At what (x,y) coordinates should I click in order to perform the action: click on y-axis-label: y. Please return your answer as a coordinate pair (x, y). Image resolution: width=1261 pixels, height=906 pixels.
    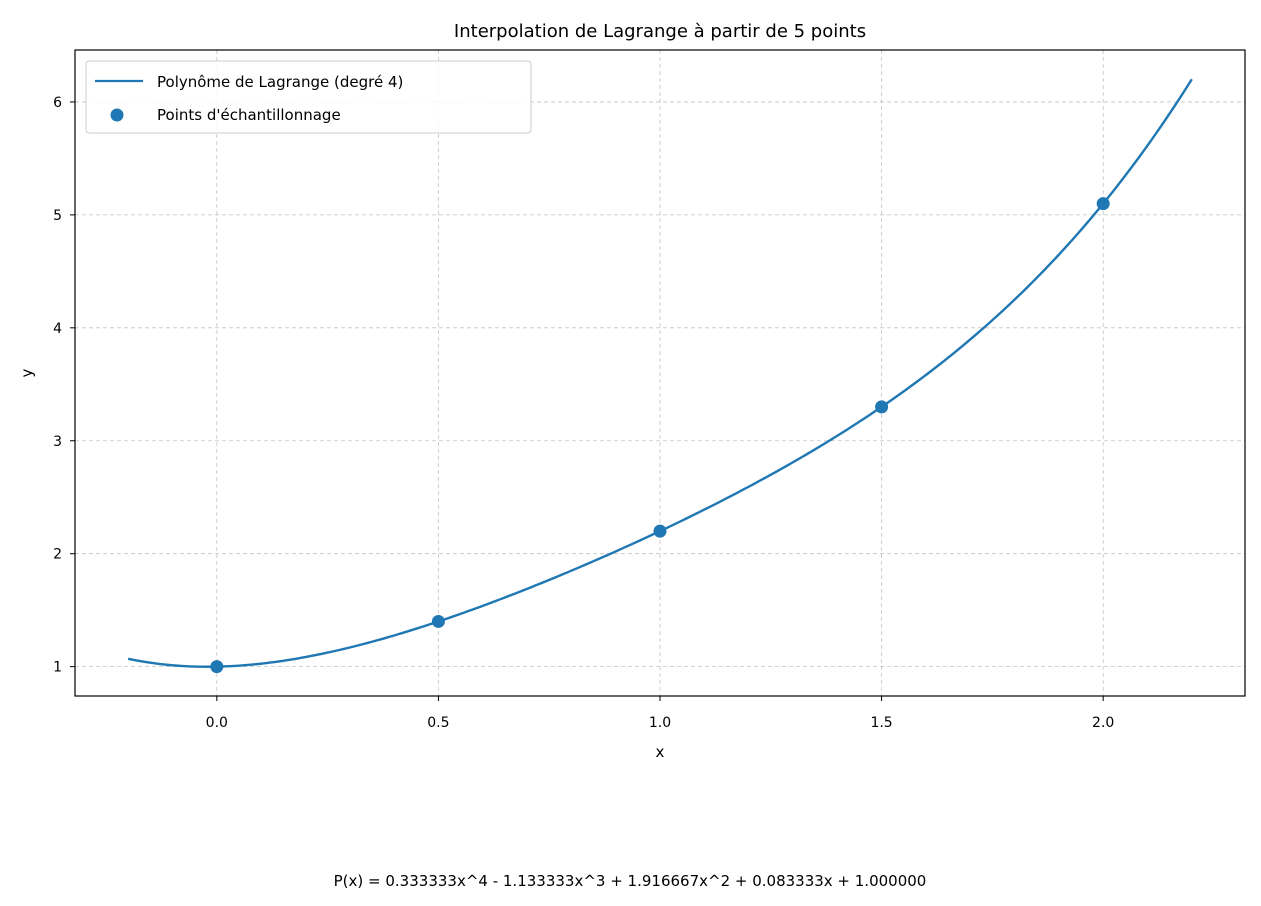
    Looking at the image, I should click on (27, 372).